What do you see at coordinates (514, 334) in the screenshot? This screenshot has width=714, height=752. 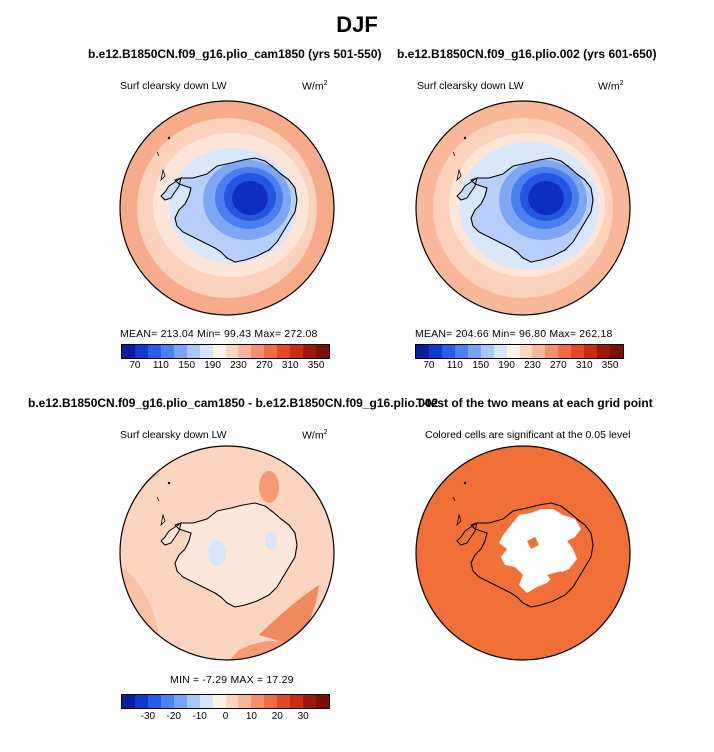 I see `panel-2-stats: MEAN= 204.66 Min= 96.80 Max= 262.18` at bounding box center [514, 334].